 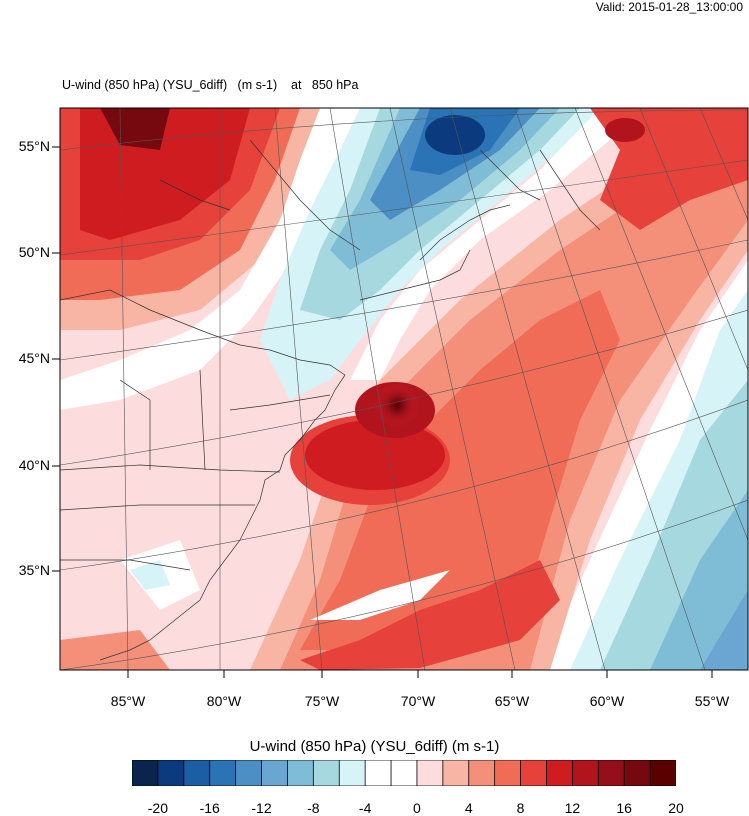 I want to click on colorbar-title: U-wind (850 hPa) (YSU_6diff) (m s-1), so click(x=374, y=746).